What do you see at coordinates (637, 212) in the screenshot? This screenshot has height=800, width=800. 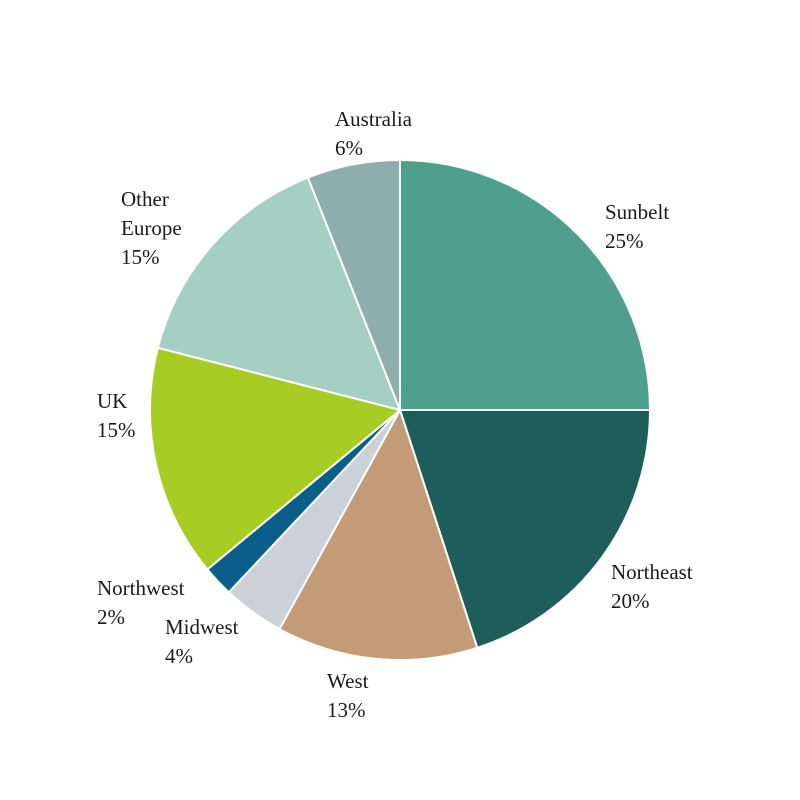 I see `category-label: Sunbelt` at bounding box center [637, 212].